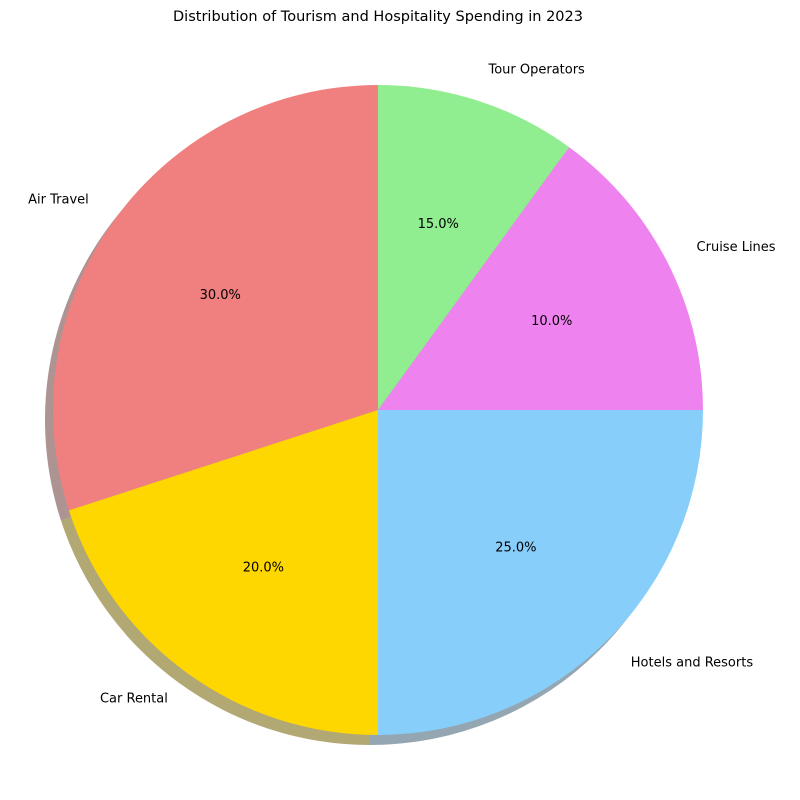 Image resolution: width=800 pixels, height=800 pixels. I want to click on pct-label-air-travel: 30.0%, so click(220, 295).